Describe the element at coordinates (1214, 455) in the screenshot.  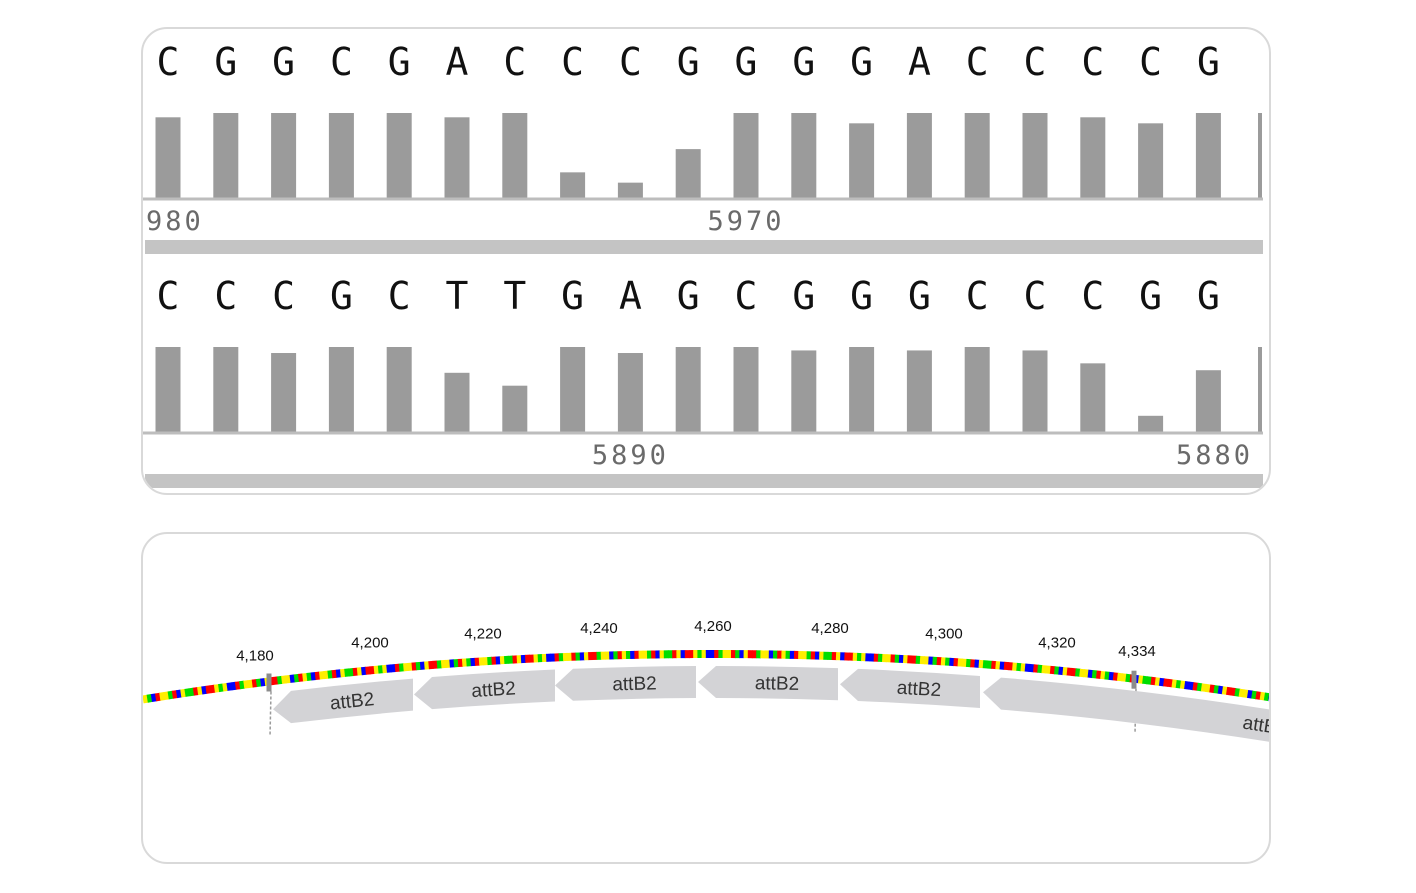
I see `position-label: 5880` at that location.